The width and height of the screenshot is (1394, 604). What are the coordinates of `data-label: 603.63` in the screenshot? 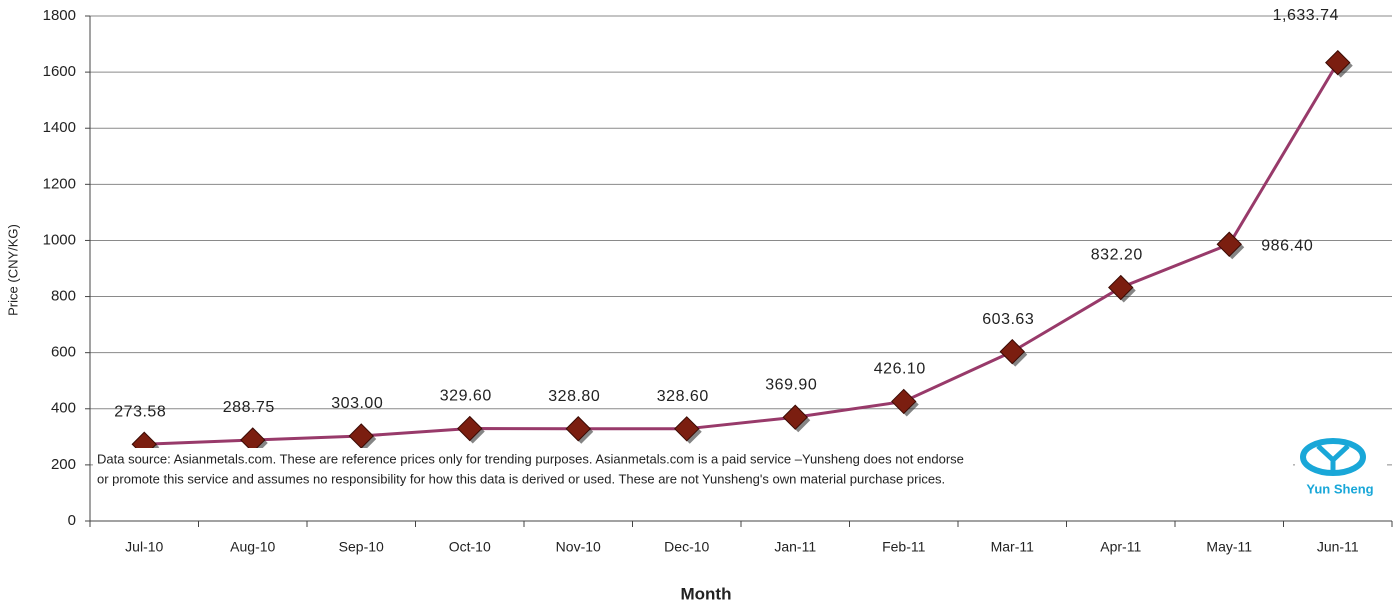 It's located at (1008, 319).